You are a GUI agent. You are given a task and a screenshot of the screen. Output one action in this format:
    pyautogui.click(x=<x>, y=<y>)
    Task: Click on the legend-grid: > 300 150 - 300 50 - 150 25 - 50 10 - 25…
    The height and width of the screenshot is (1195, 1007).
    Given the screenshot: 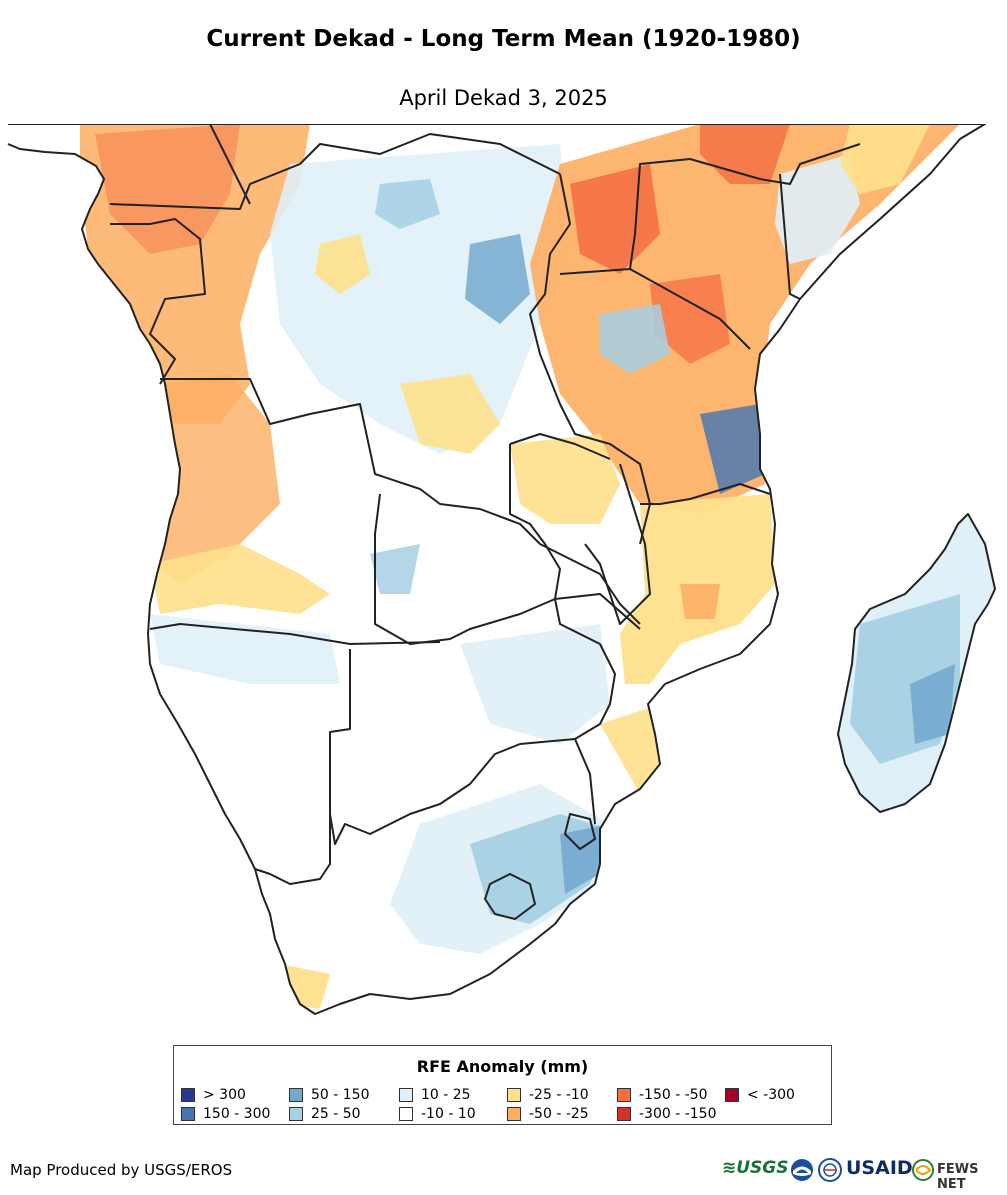 What is the action you would take?
    pyautogui.click(x=503, y=1104)
    